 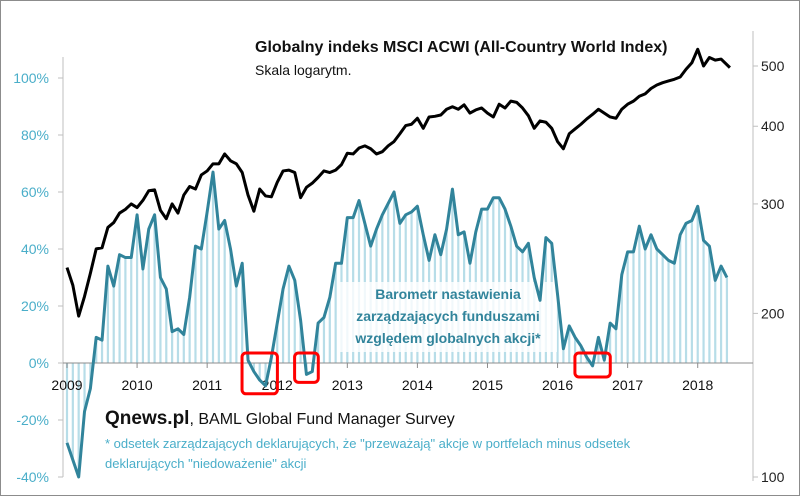 I want to click on source-rest: , BAML Global Fund Manager Survey, so click(x=321, y=419).